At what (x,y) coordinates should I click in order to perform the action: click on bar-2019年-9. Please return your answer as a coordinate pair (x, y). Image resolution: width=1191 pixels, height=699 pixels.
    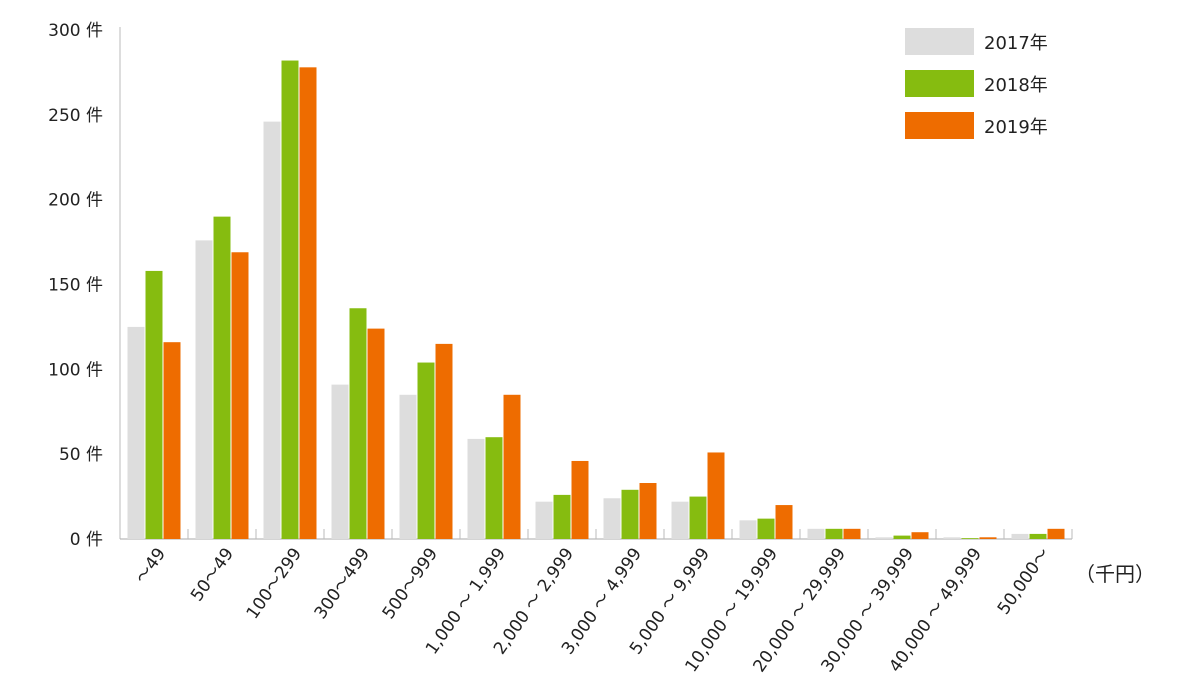
    Looking at the image, I should click on (784, 522).